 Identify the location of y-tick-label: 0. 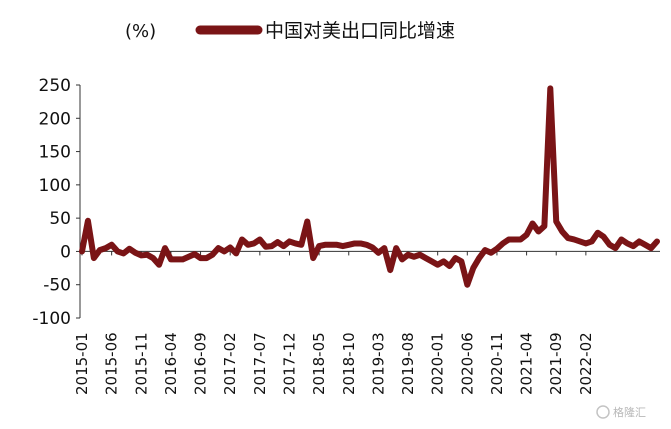
(65, 252).